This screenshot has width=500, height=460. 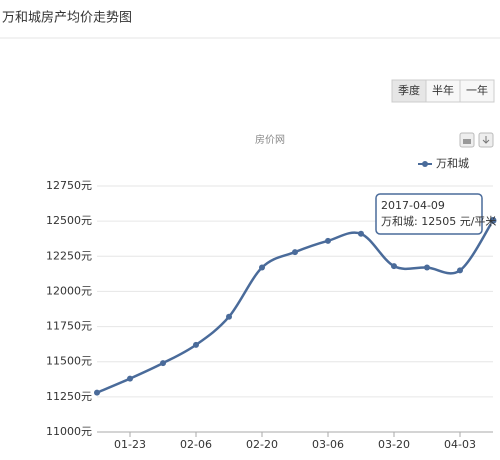 What do you see at coordinates (69, 220) in the screenshot?
I see `y-tick-label: 12500元` at bounding box center [69, 220].